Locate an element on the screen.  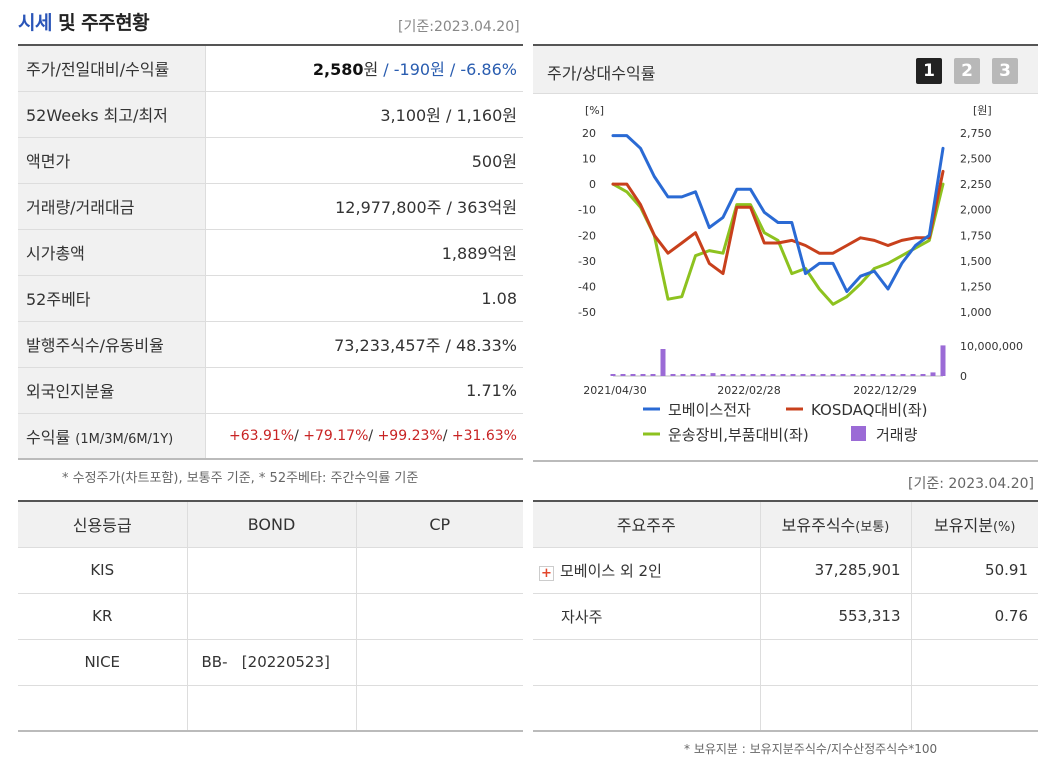
credit-header: 신용등급 is located at coordinates (103, 524).